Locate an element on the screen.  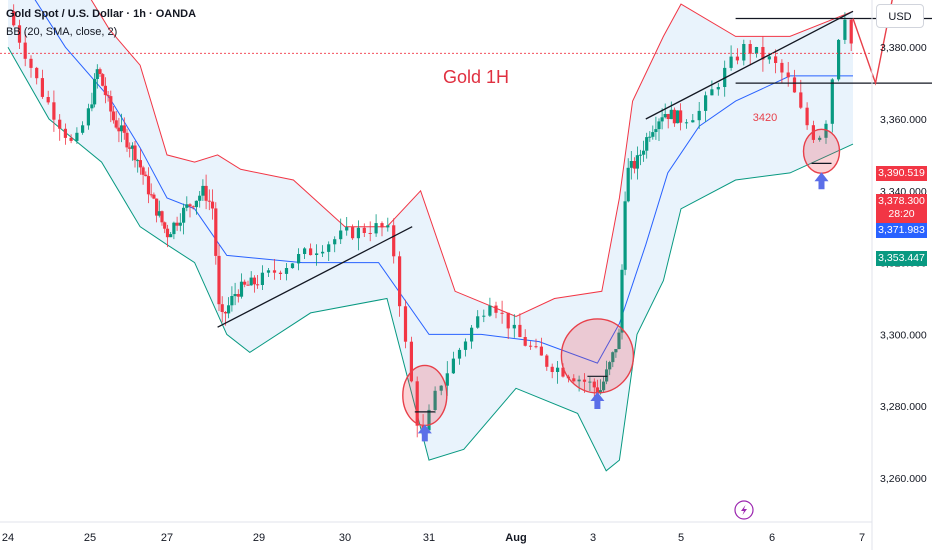
forecast-path-red is located at coordinates (872, 43).